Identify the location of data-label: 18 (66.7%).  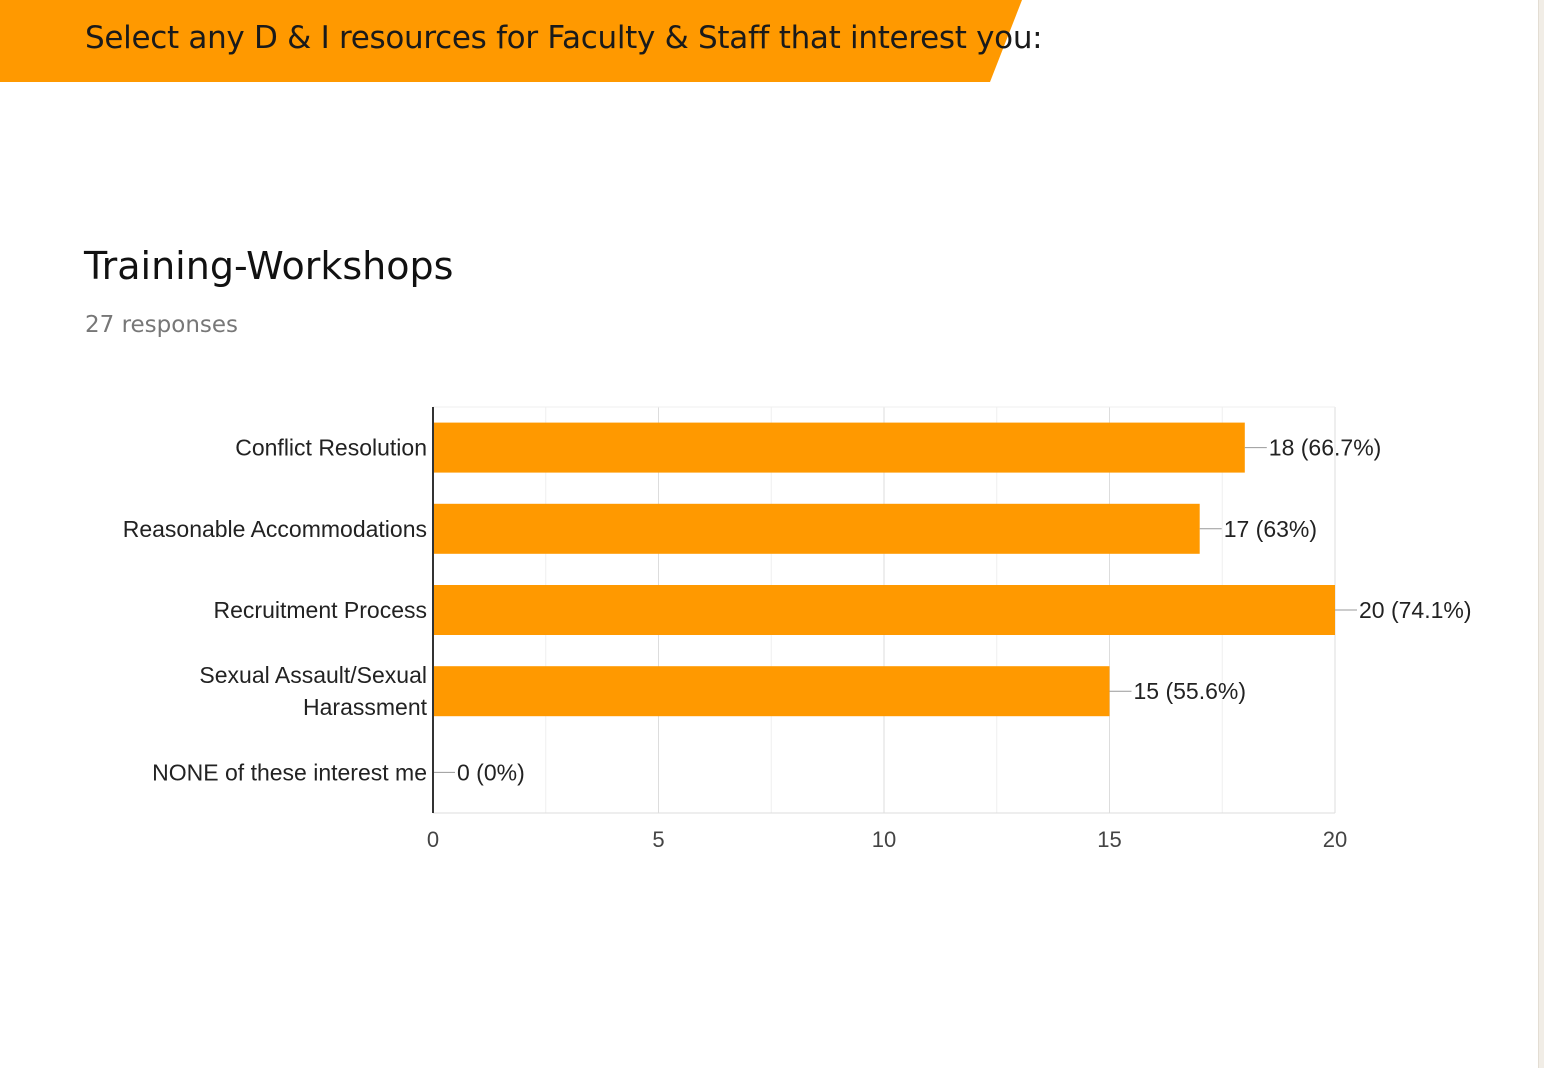
(1325, 448).